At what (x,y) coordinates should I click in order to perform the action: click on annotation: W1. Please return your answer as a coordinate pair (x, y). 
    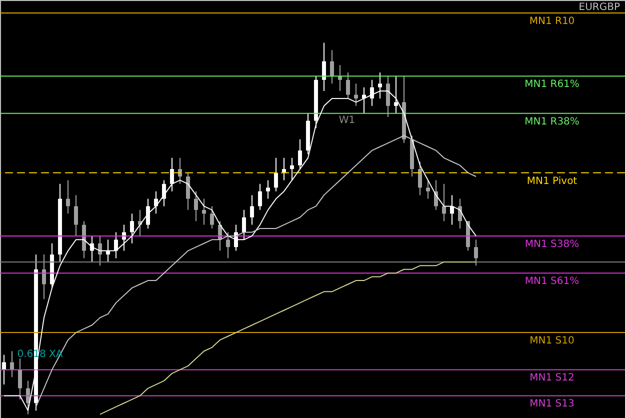
    Looking at the image, I should click on (347, 120).